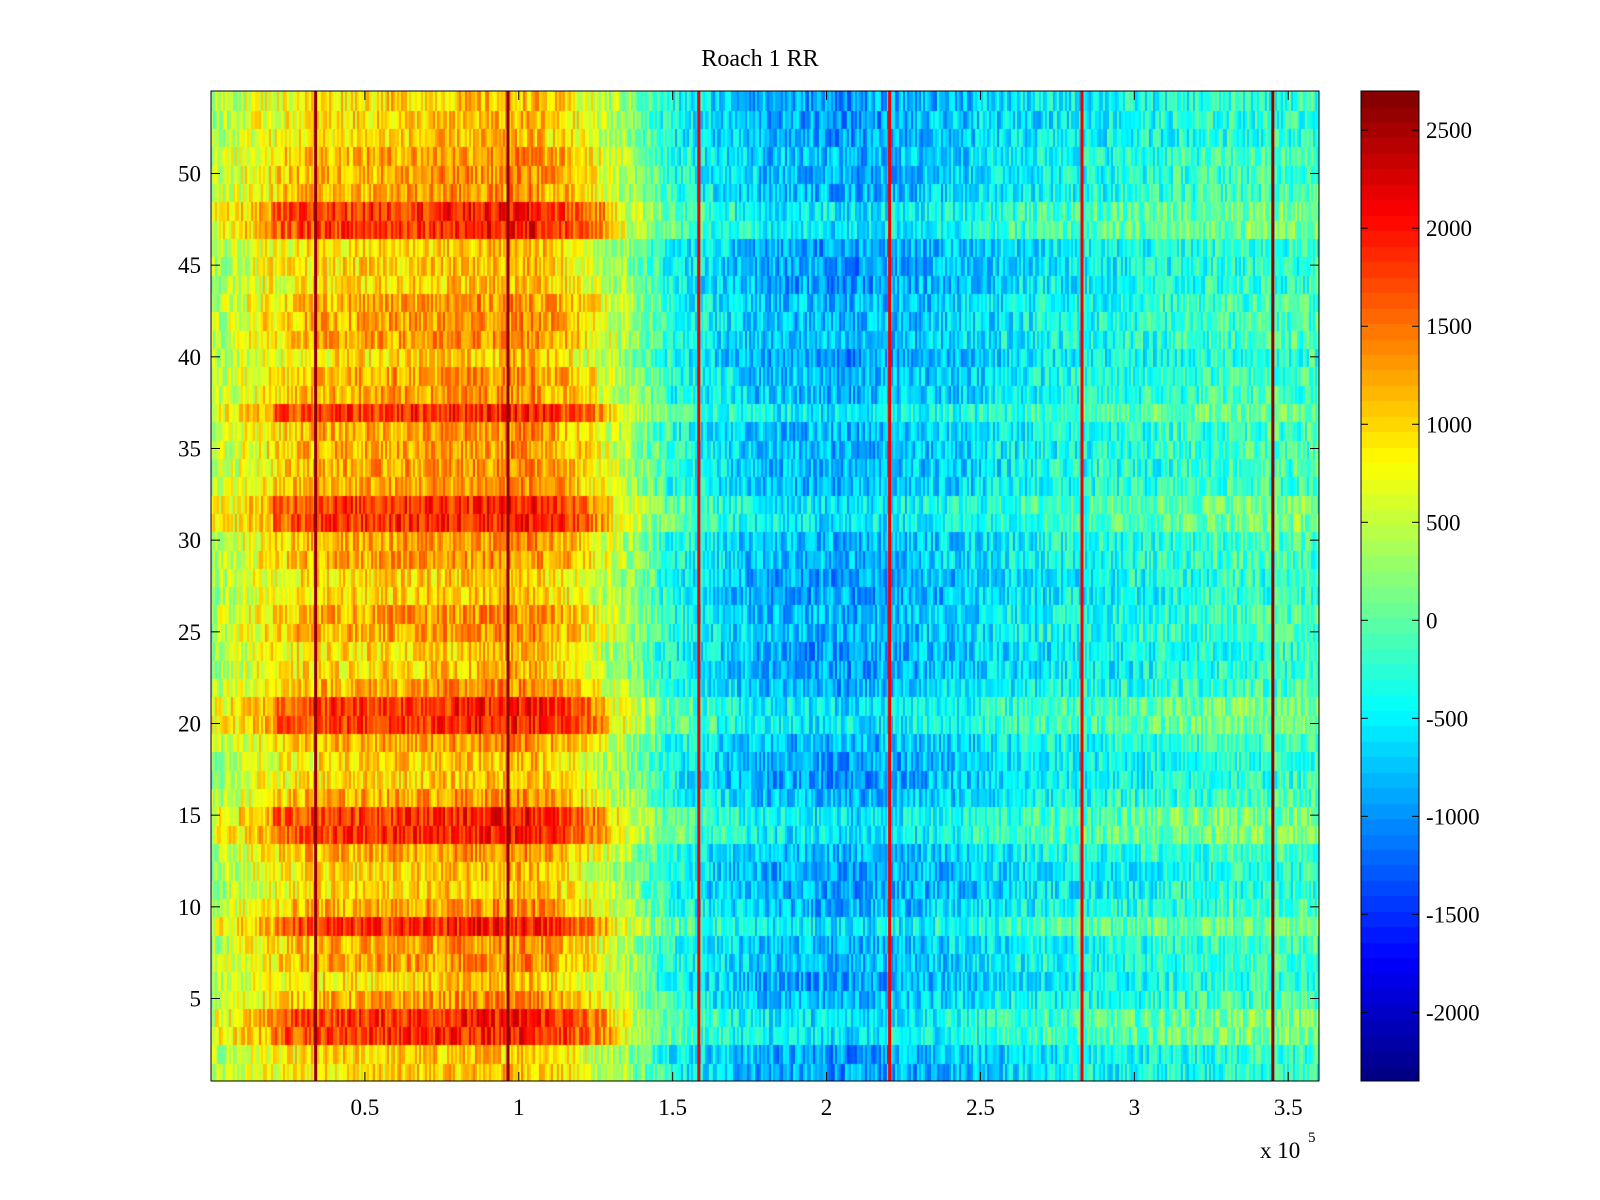 This screenshot has height=1200, width=1600. What do you see at coordinates (1432, 620) in the screenshot?
I see `colorbar-tick-label-5: 0` at bounding box center [1432, 620].